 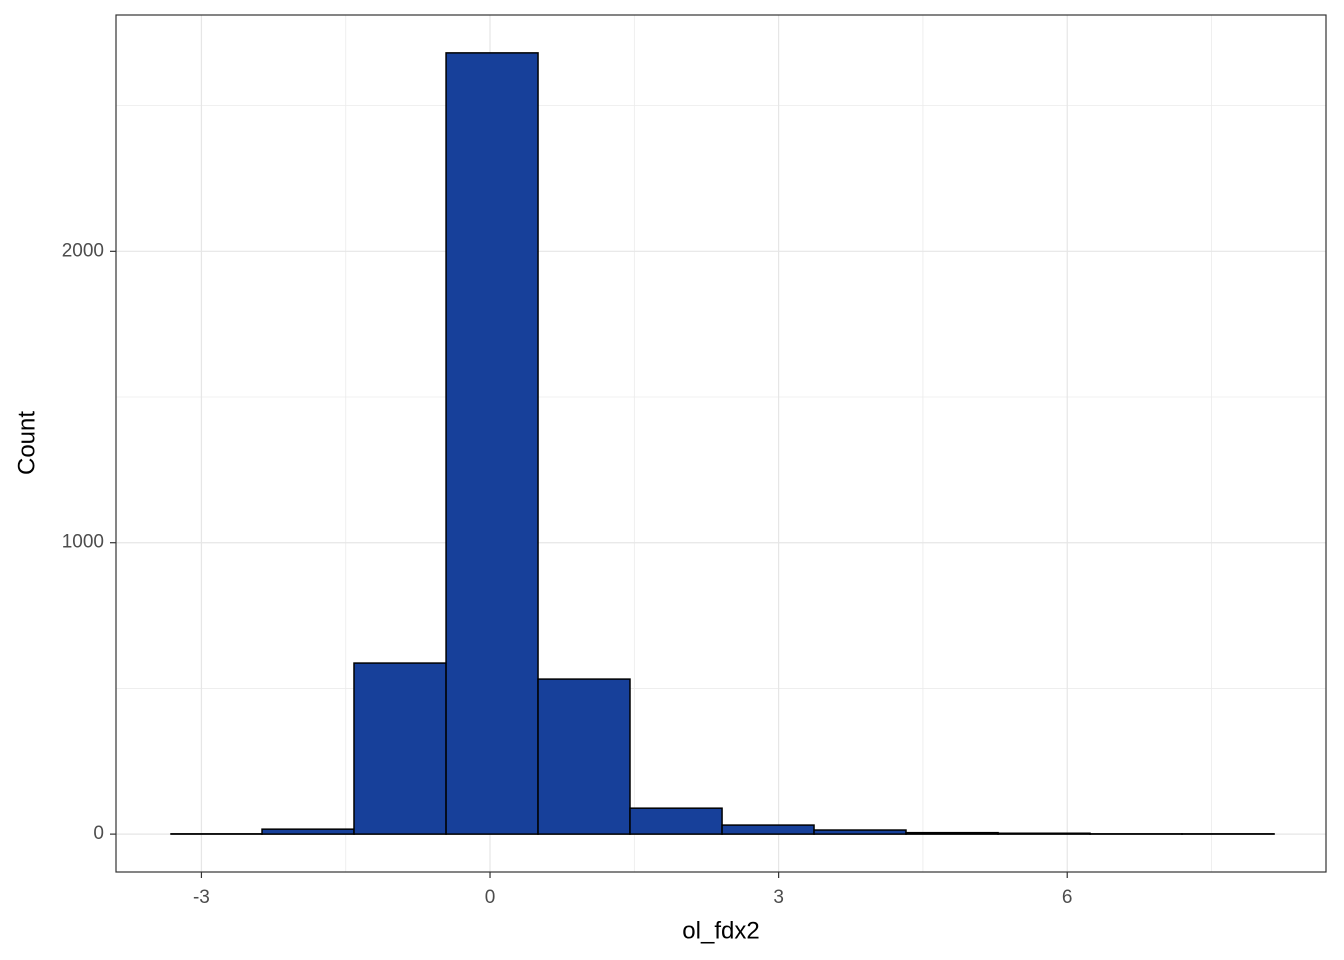 What do you see at coordinates (83, 250) in the screenshot?
I see `y-tick-label: 2000` at bounding box center [83, 250].